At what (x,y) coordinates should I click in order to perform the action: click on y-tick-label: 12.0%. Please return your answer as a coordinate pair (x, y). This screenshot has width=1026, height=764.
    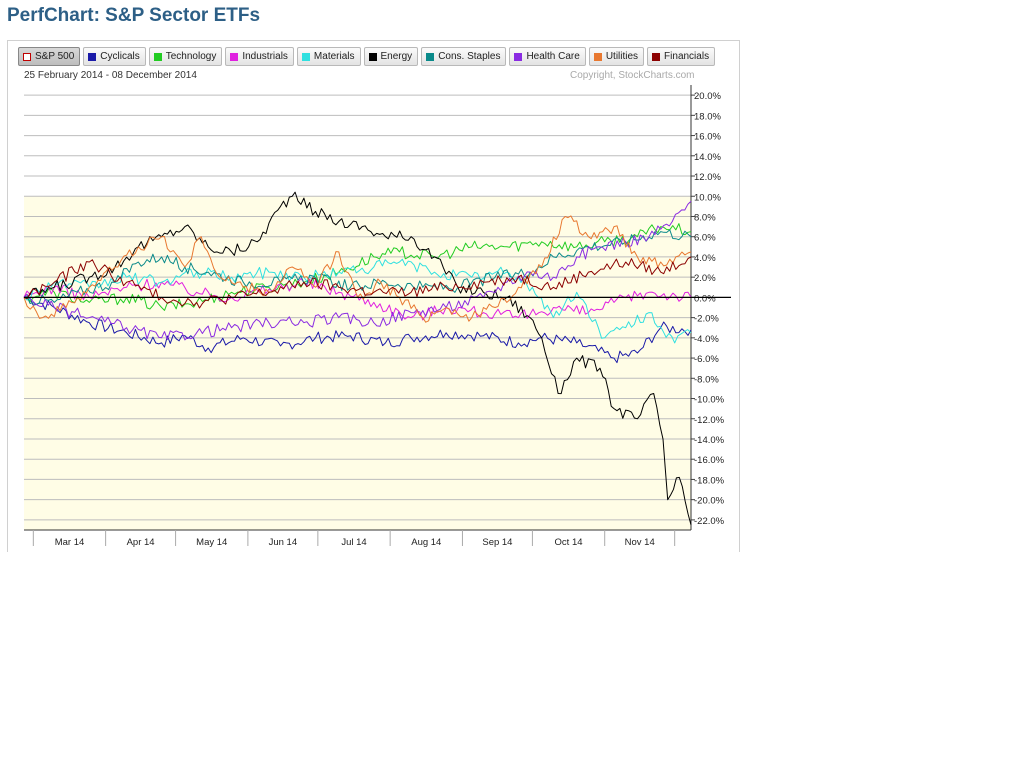
    Looking at the image, I should click on (707, 177).